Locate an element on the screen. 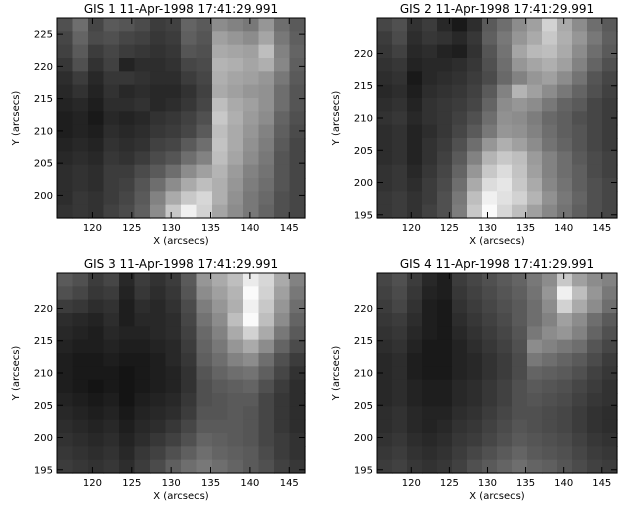 Image resolution: width=640 pixels, height=512 pixels. panel-title: GIS 3 11-Apr-1998 17:41:29.991 is located at coordinates (181, 264).